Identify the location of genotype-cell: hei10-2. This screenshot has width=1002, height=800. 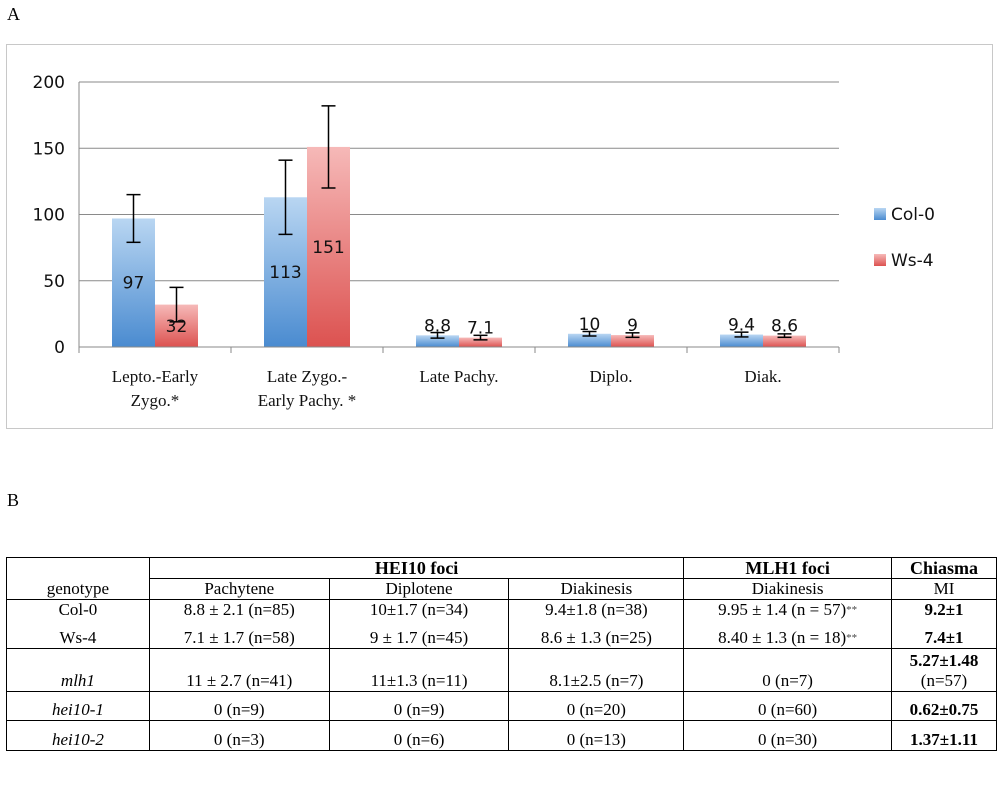
(78, 735).